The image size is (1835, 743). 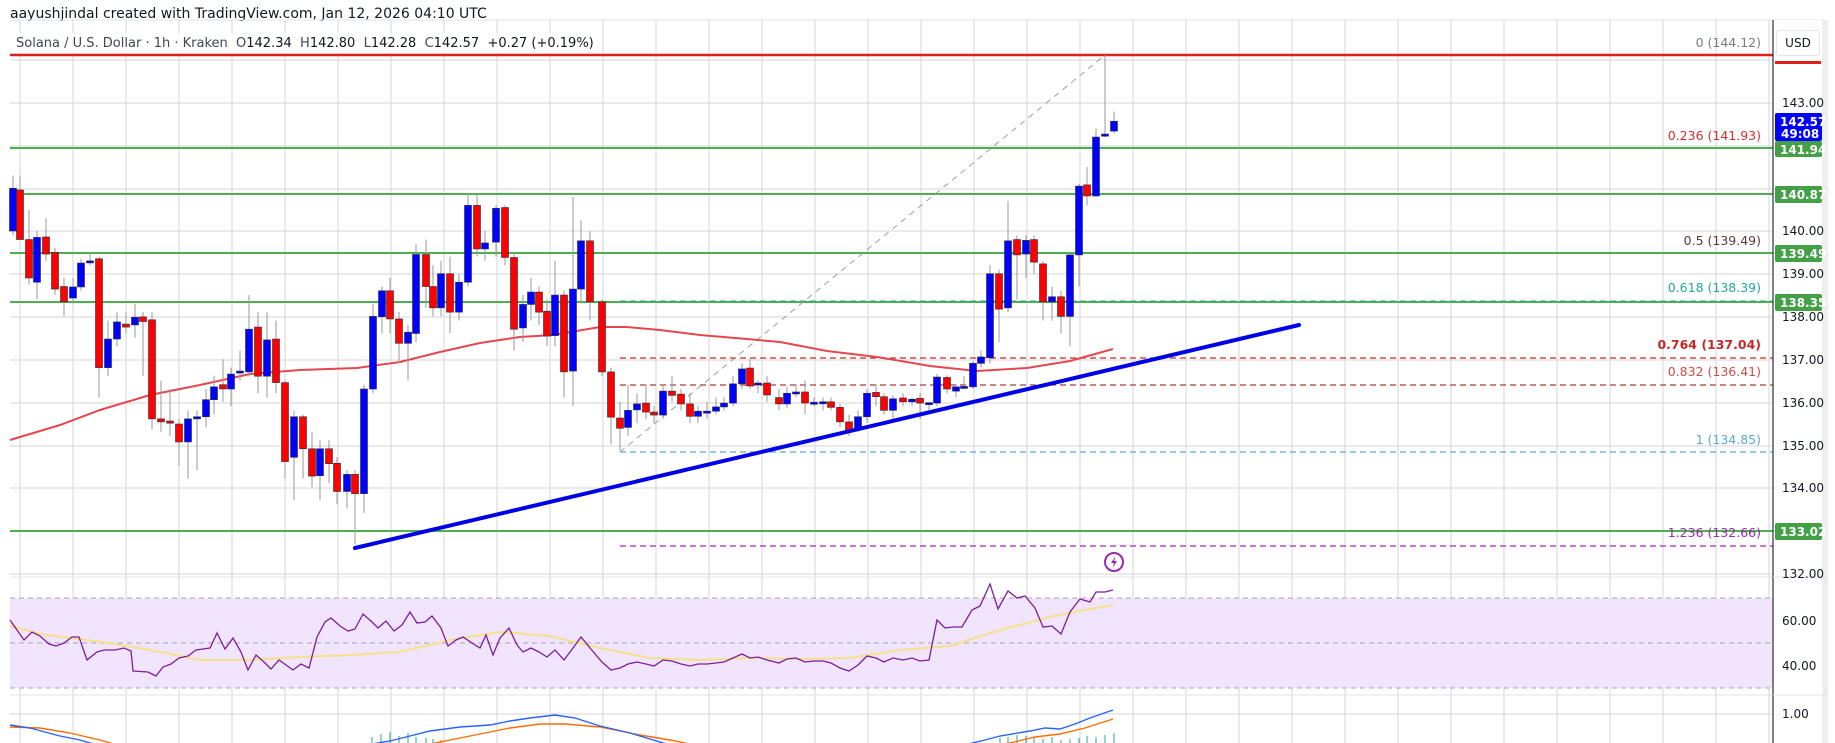 I want to click on fib-label: 0.764 (137.04), so click(x=1709, y=344).